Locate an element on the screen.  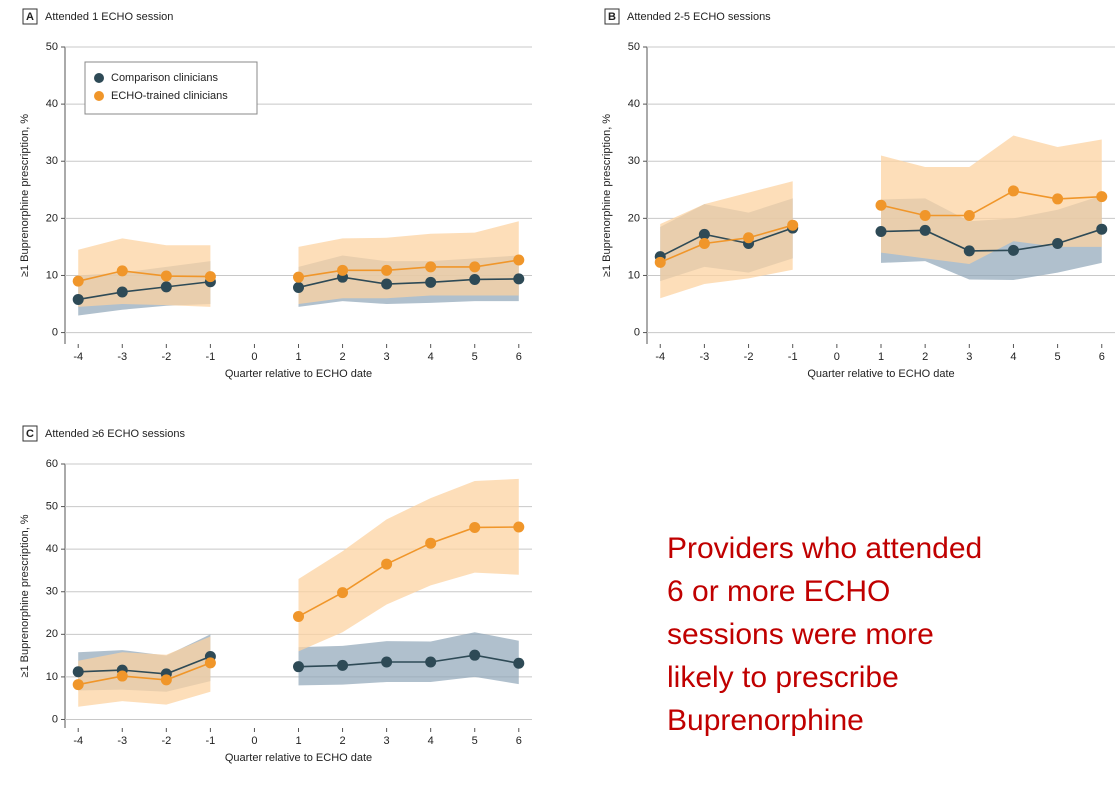
chart-title: Attended 2-5 ECHO sessions is located at coordinates (699, 17).